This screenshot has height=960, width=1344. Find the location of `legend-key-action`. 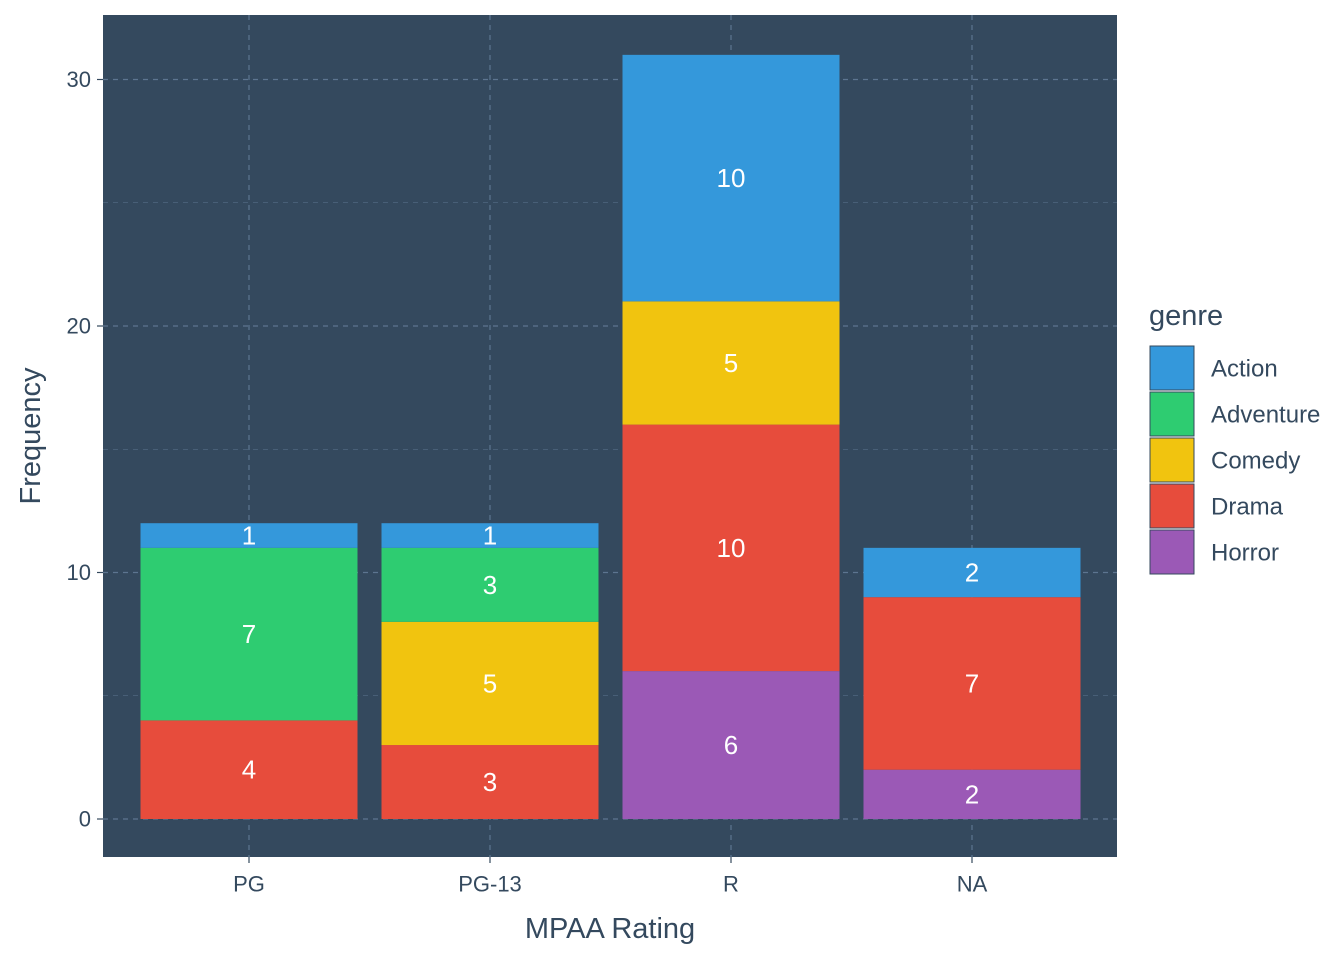

legend-key-action is located at coordinates (1172, 368).